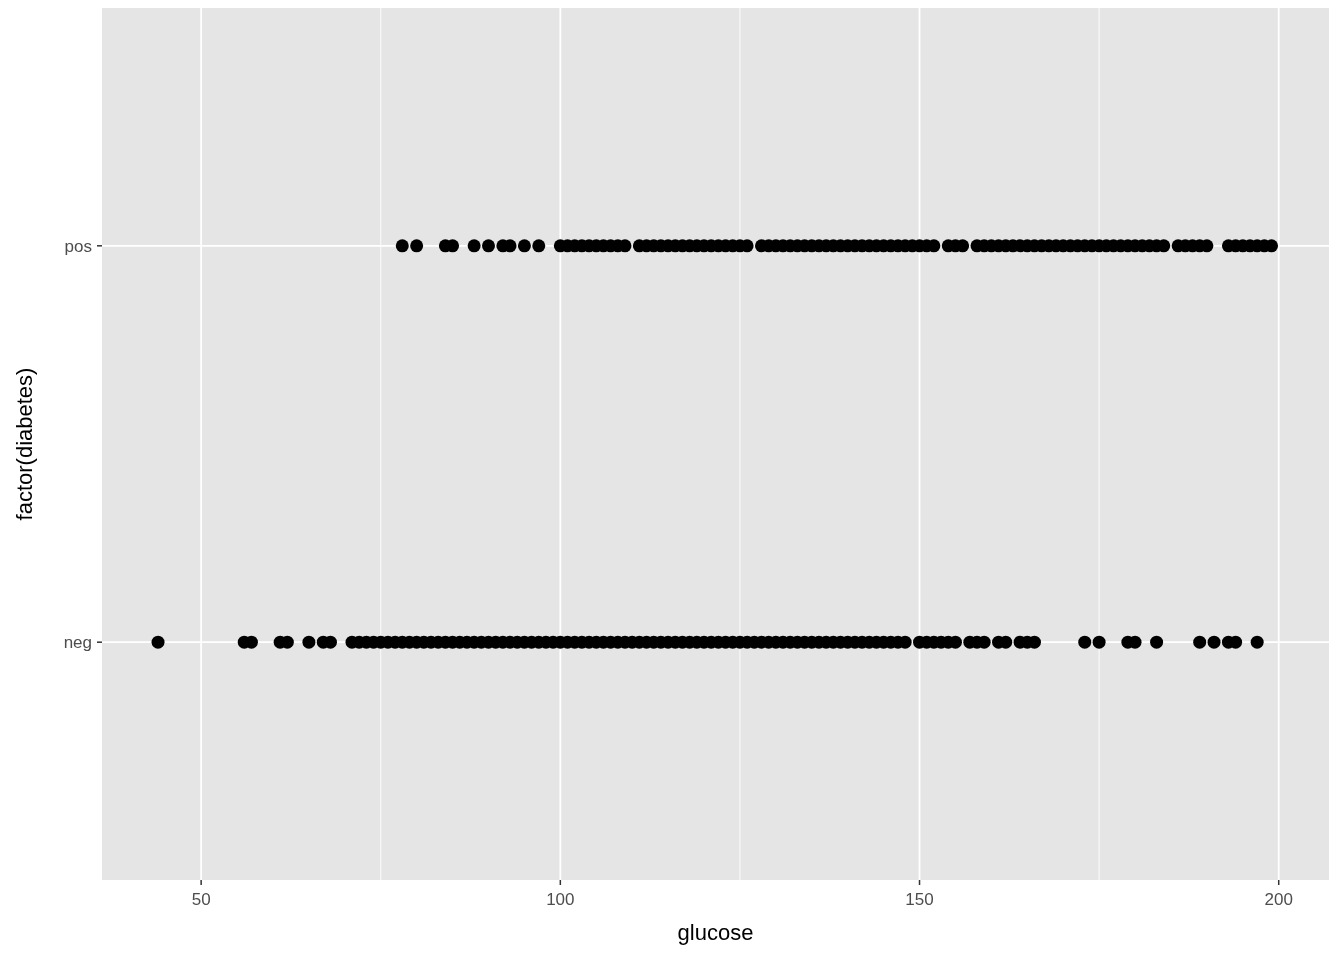  I want to click on y-tick-label: pos, so click(78, 246).